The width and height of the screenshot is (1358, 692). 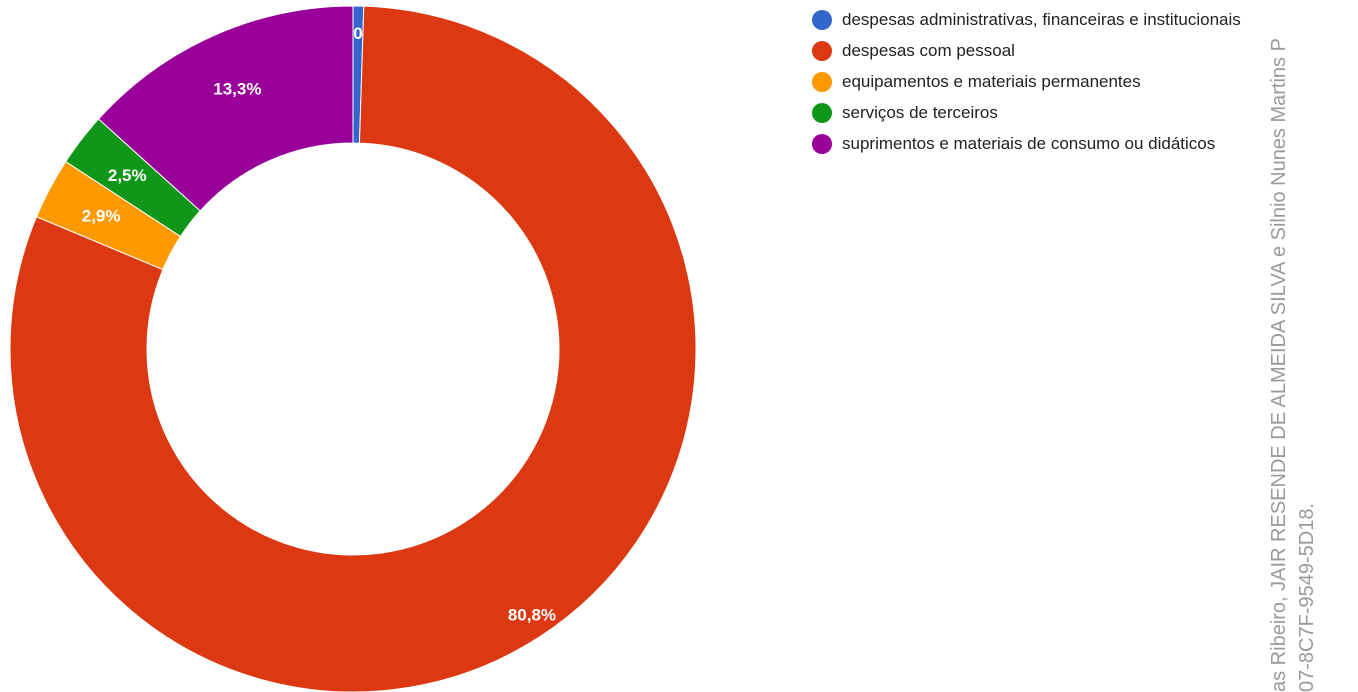 What do you see at coordinates (1026, 112) in the screenshot?
I see `legend-item-3: serviços de terceiros` at bounding box center [1026, 112].